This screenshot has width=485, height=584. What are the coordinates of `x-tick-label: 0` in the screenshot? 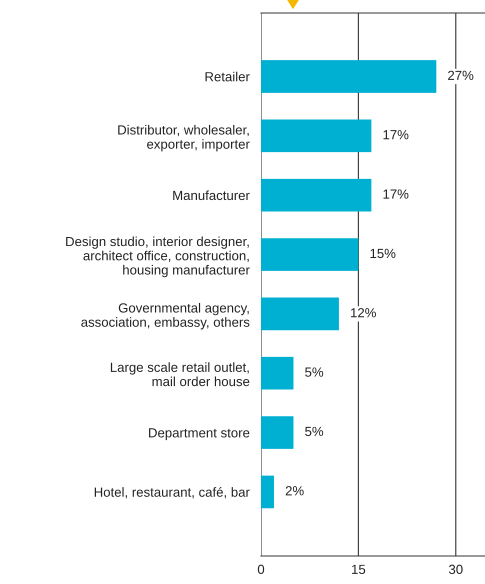 It's located at (261, 569).